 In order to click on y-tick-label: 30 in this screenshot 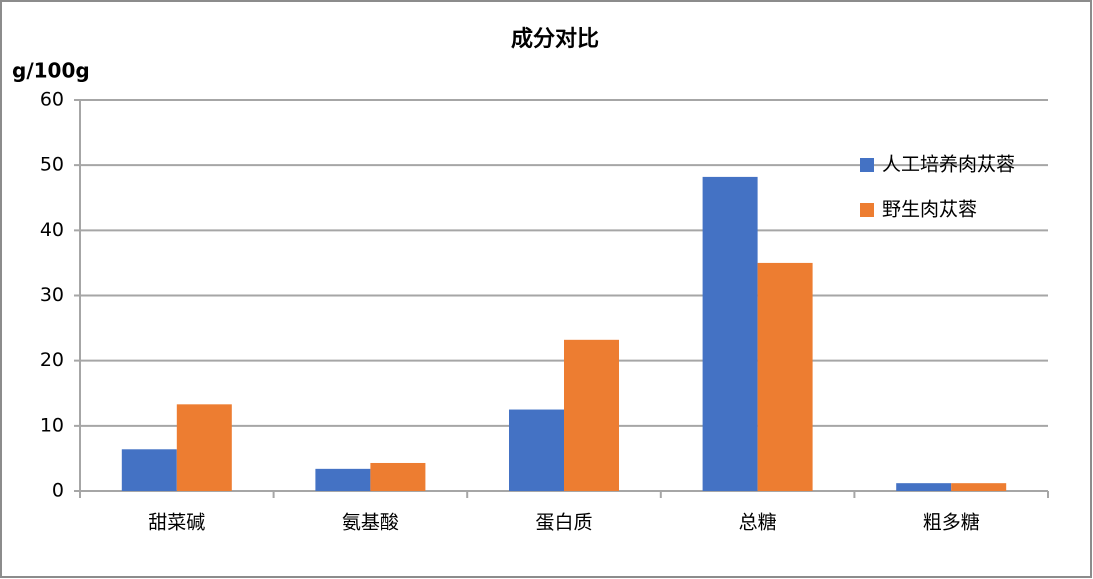, I will do `click(52, 295)`.